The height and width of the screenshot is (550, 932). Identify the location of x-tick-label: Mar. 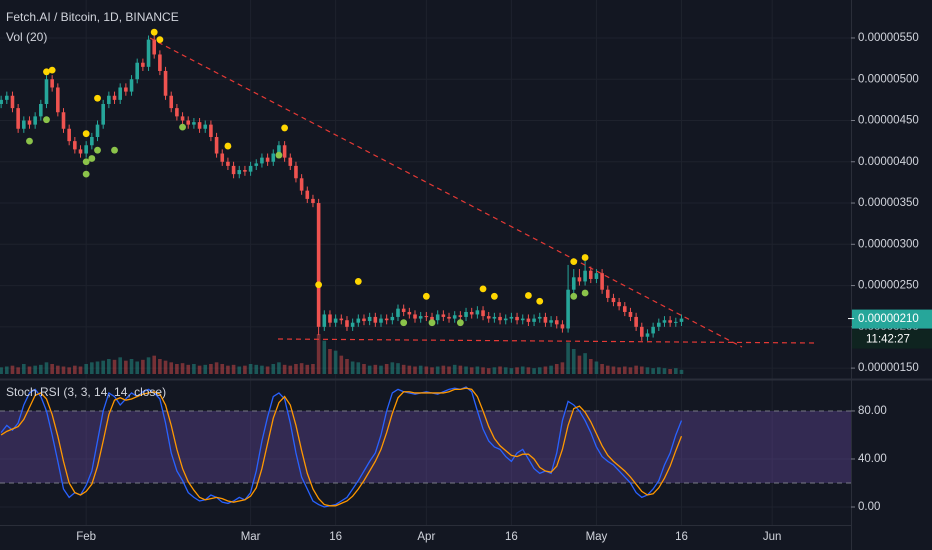
(251, 537).